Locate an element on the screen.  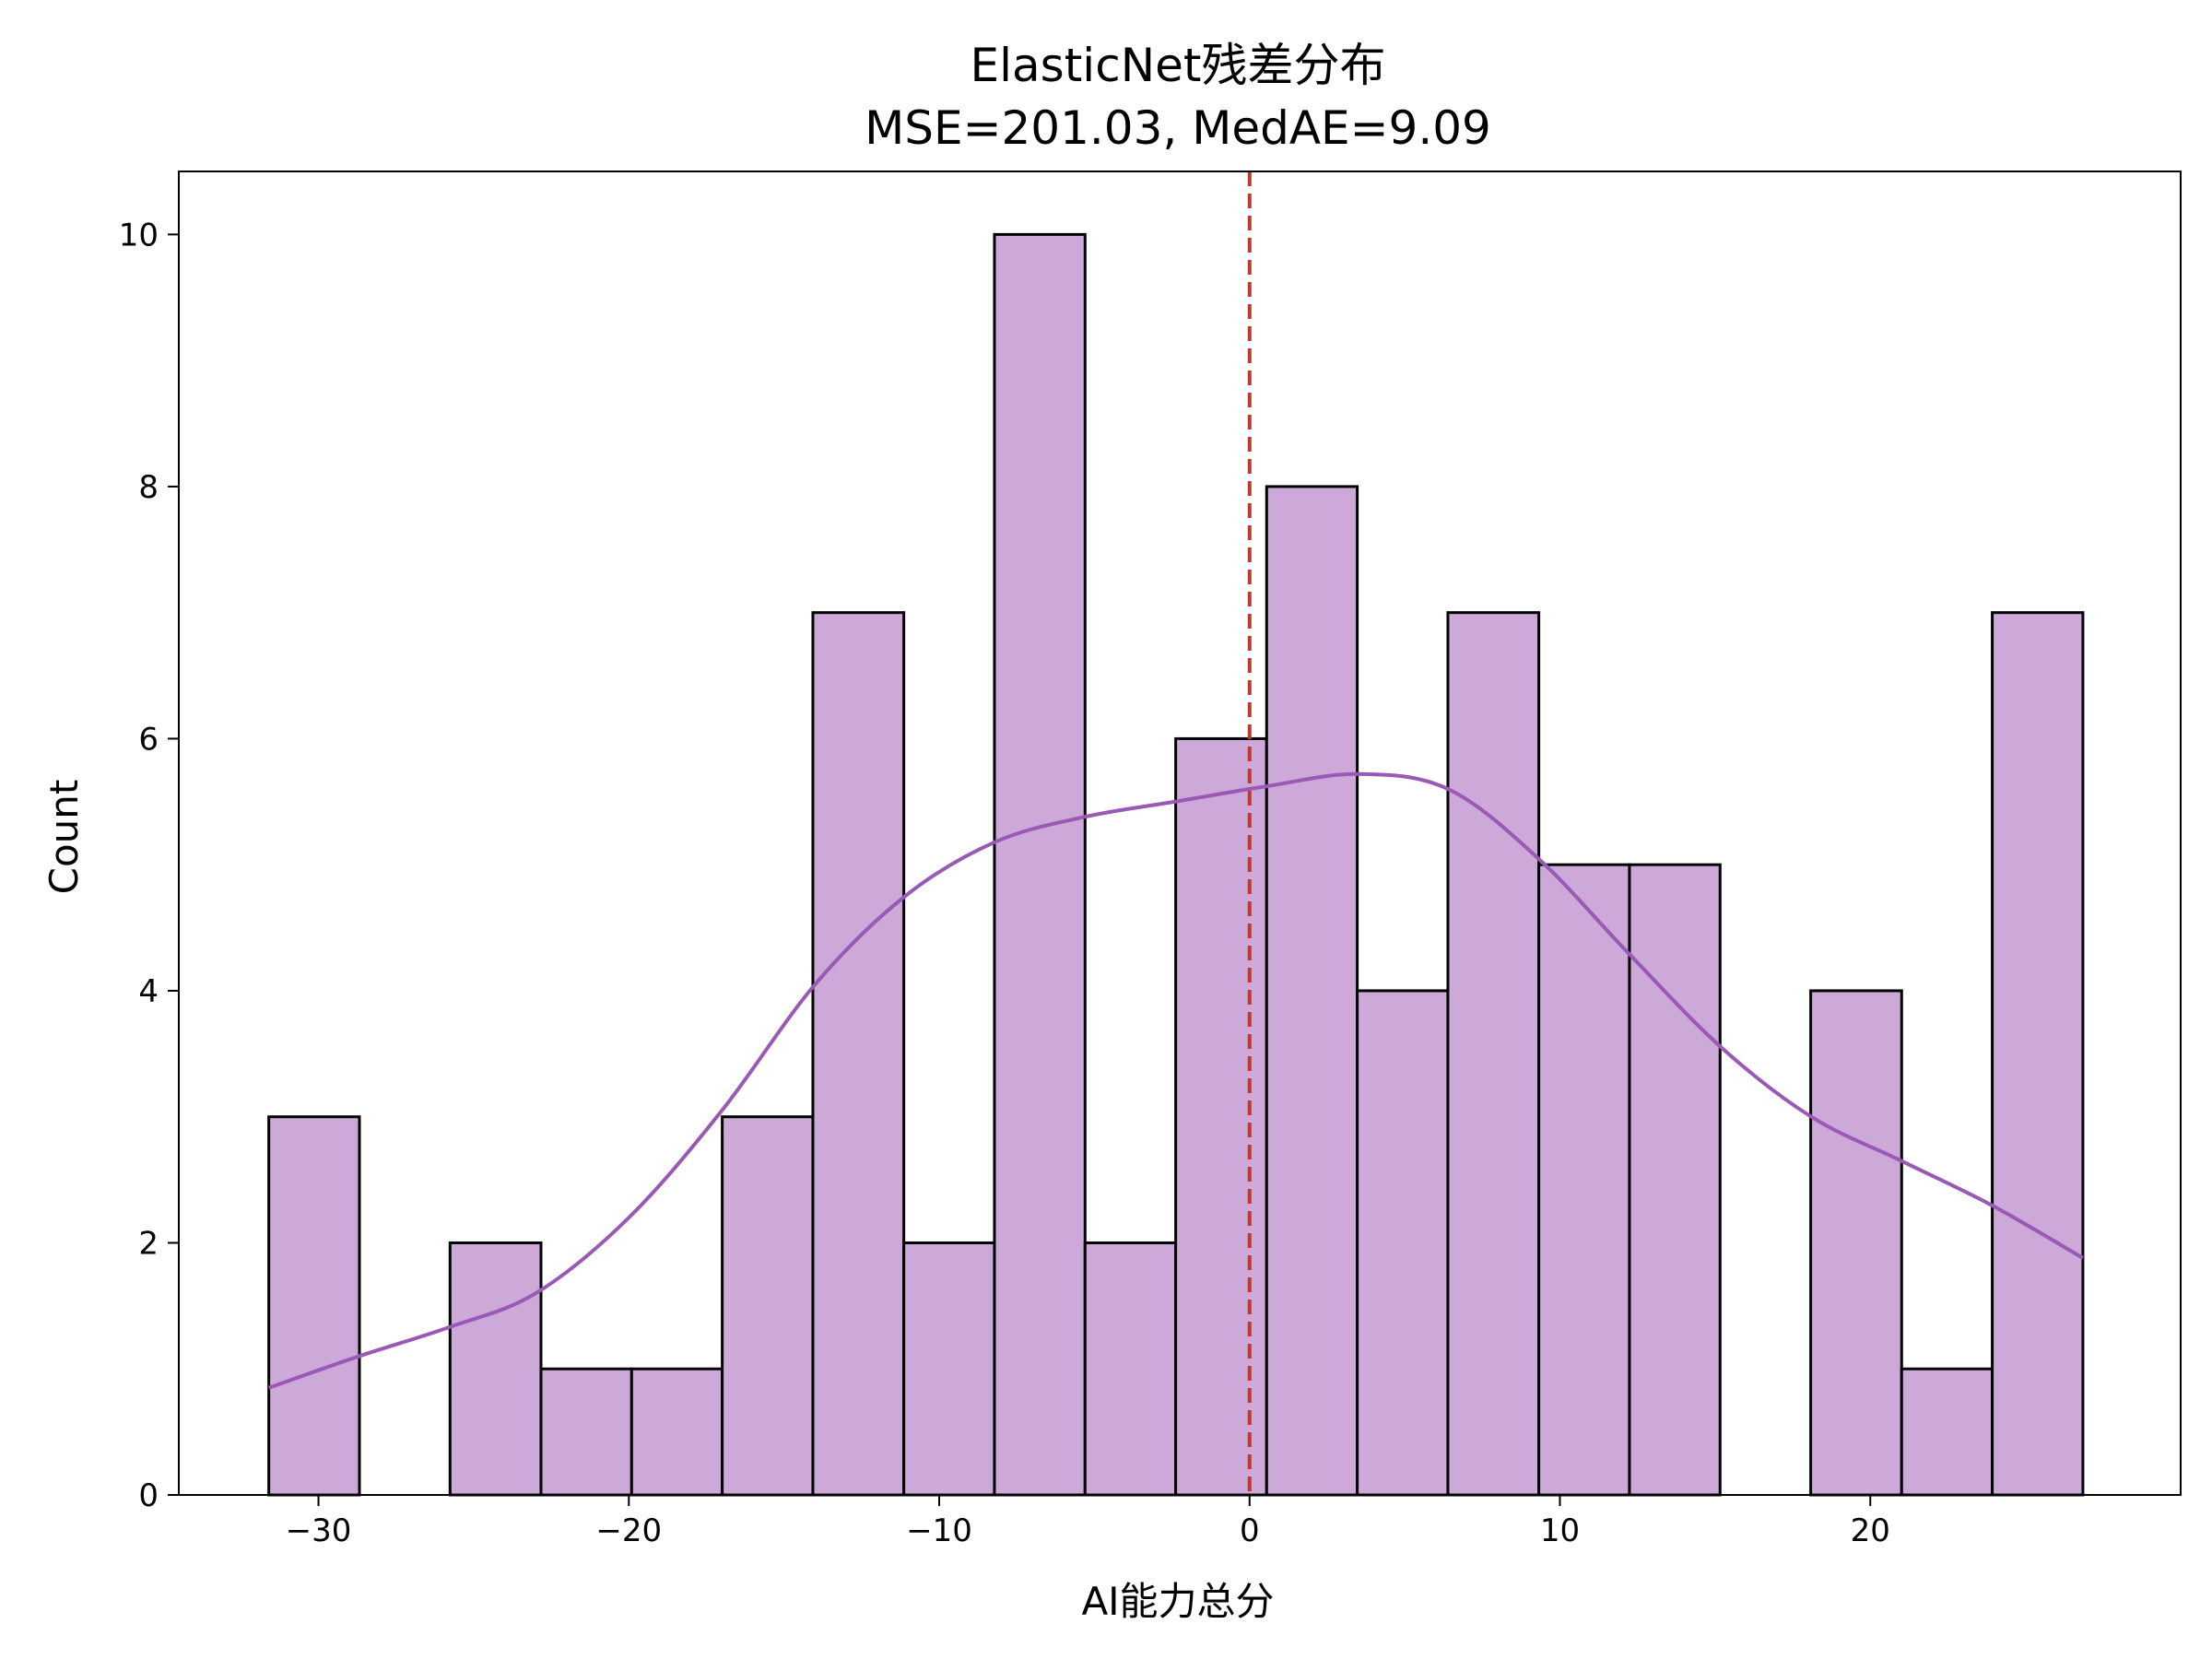
y-tick-label: 4 is located at coordinates (148, 991).